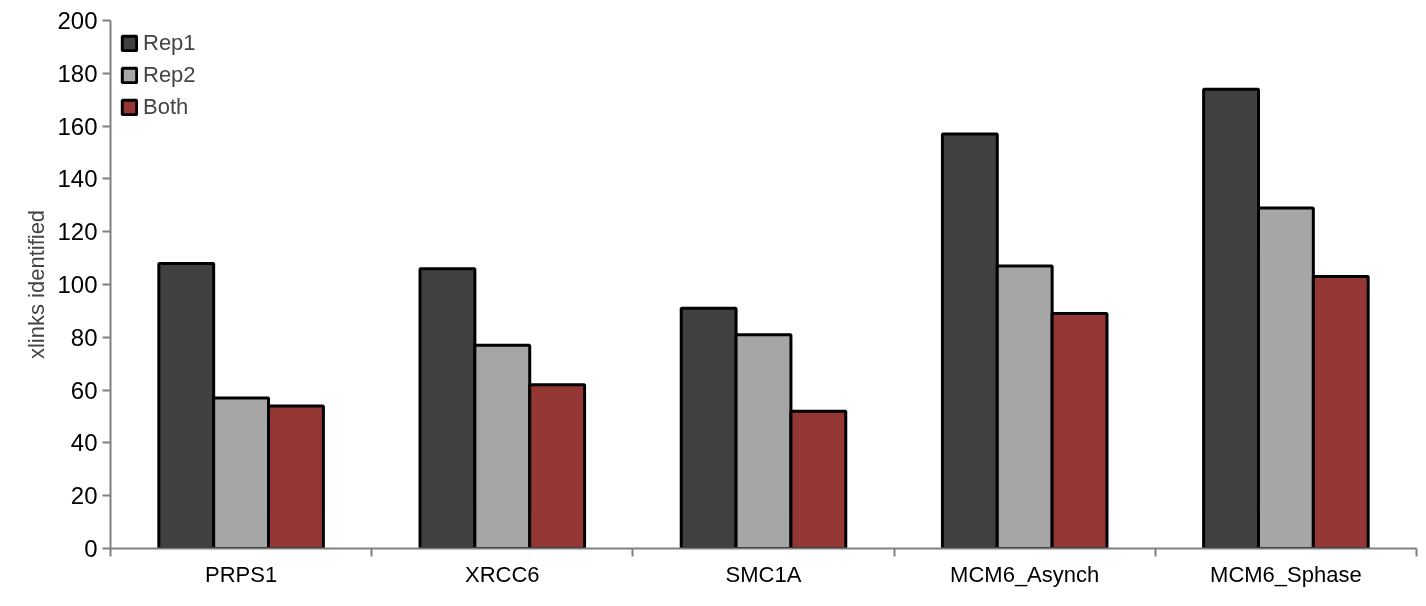 The image size is (1426, 606). Describe the element at coordinates (502, 574) in the screenshot. I see `x-tick-label: XRCC6` at that location.